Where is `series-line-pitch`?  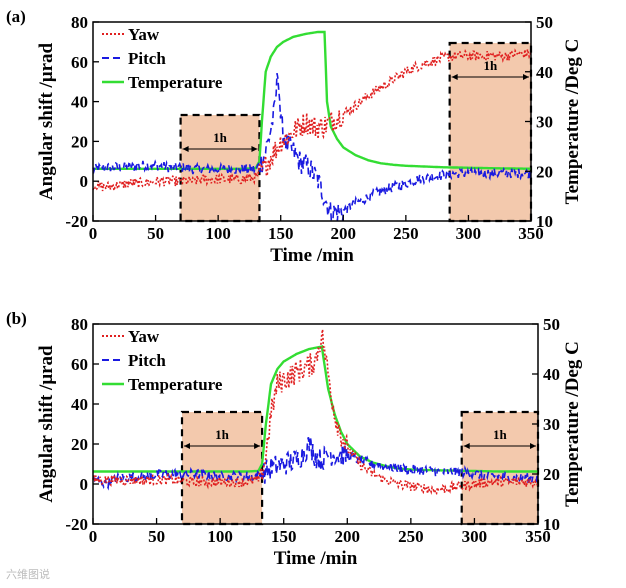
series-line-pitch is located at coordinates (315, 463).